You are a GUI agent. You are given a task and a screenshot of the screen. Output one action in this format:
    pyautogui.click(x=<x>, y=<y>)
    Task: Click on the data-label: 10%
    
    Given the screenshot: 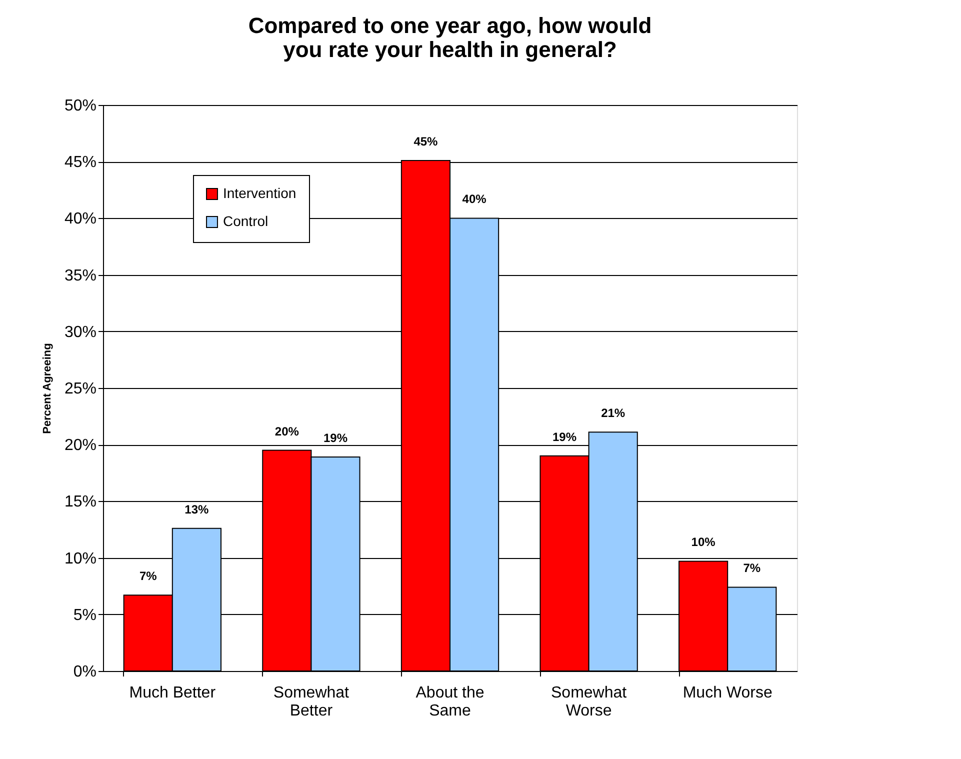 What is the action you would take?
    pyautogui.click(x=703, y=542)
    